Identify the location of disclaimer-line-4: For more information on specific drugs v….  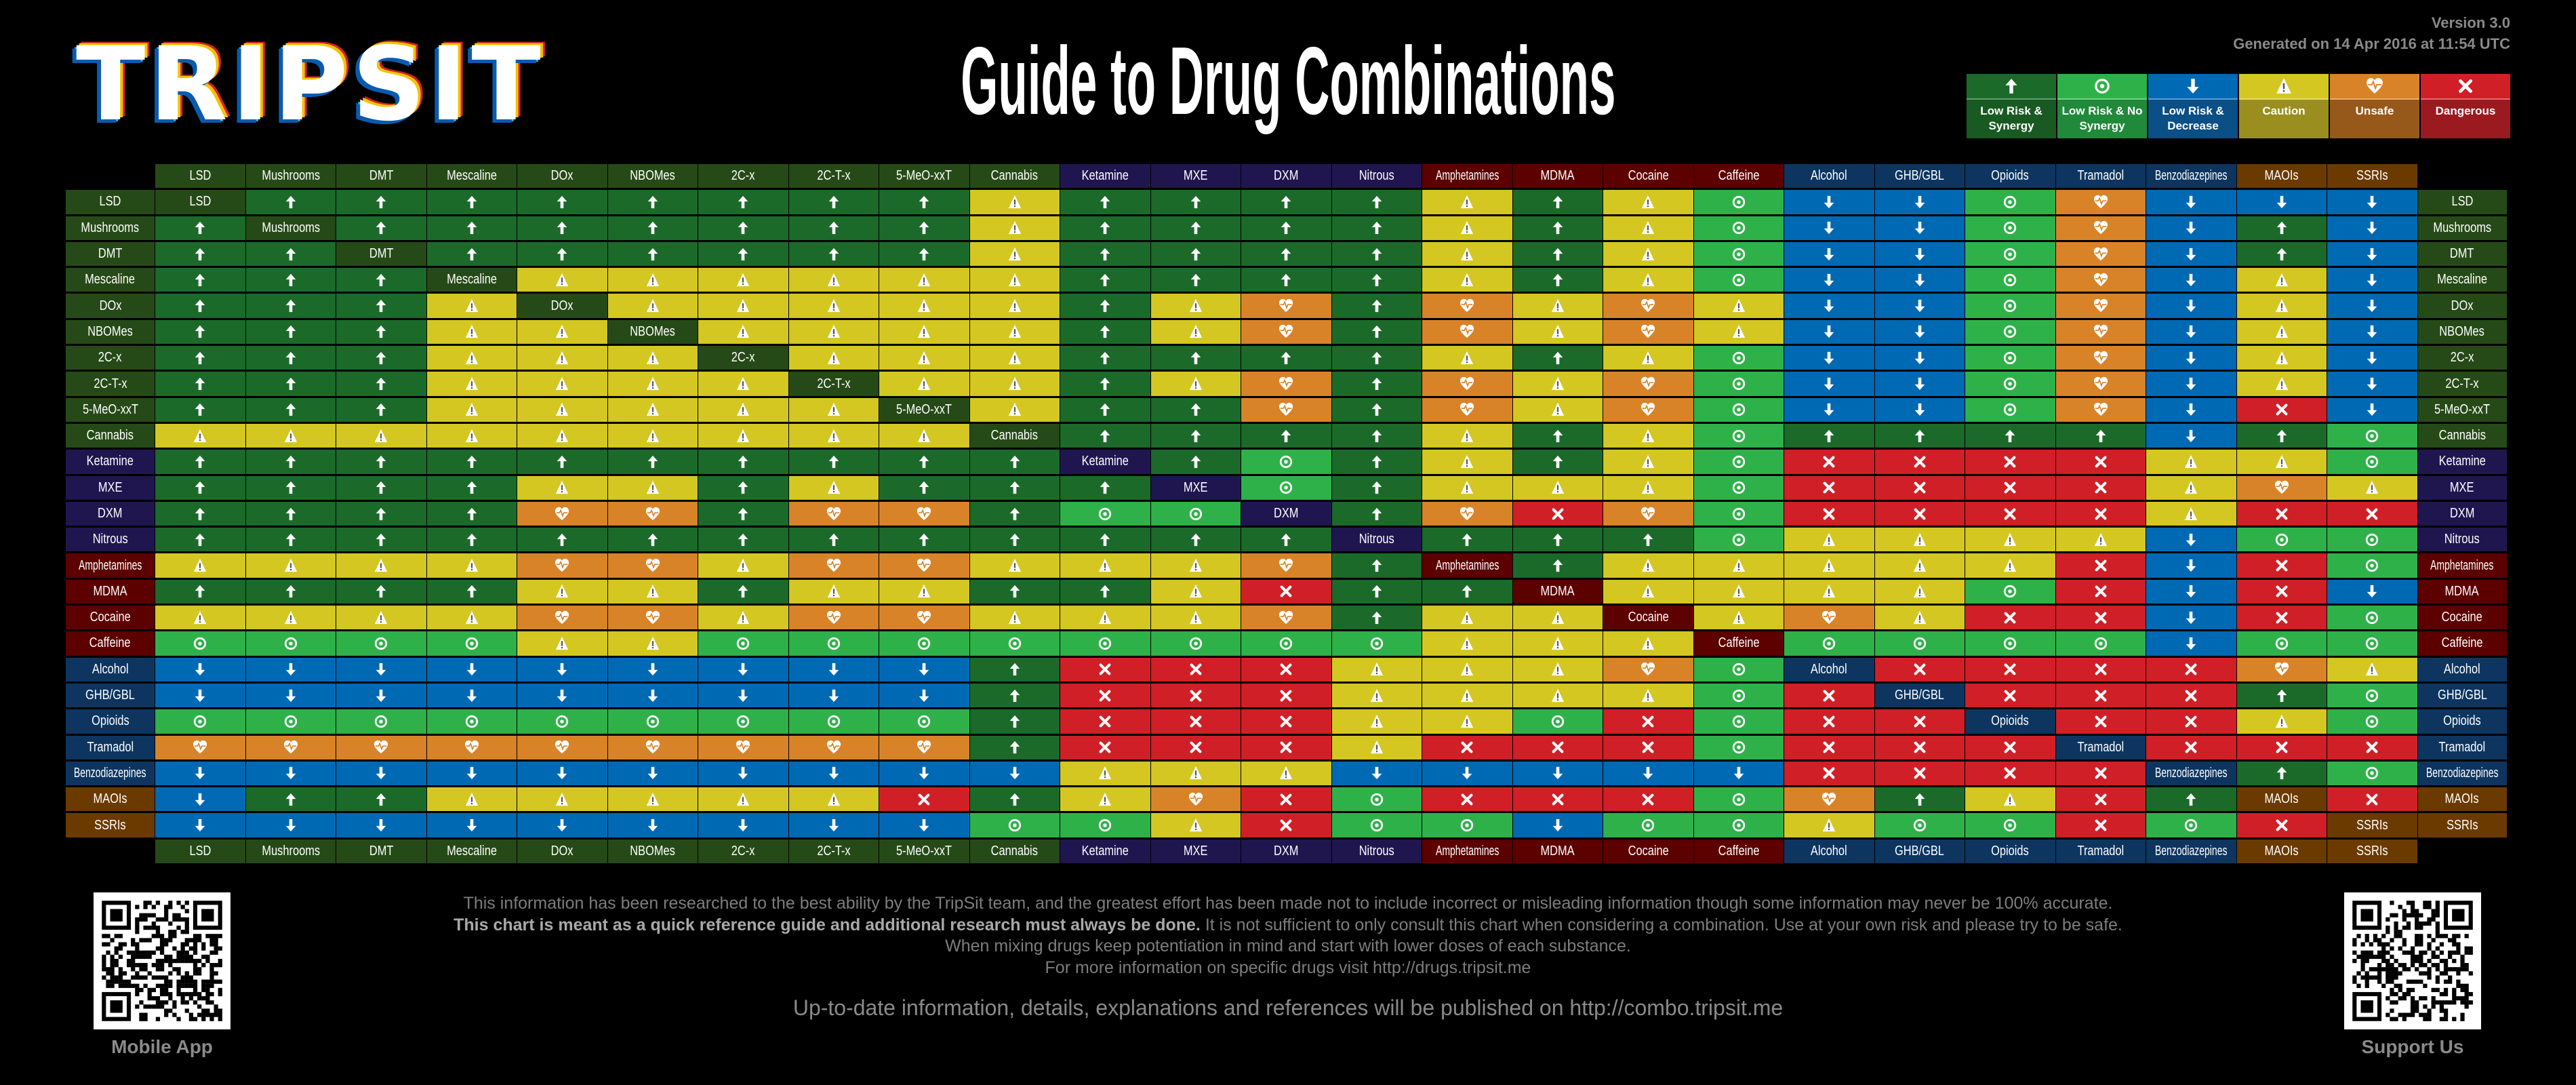
(1288, 968).